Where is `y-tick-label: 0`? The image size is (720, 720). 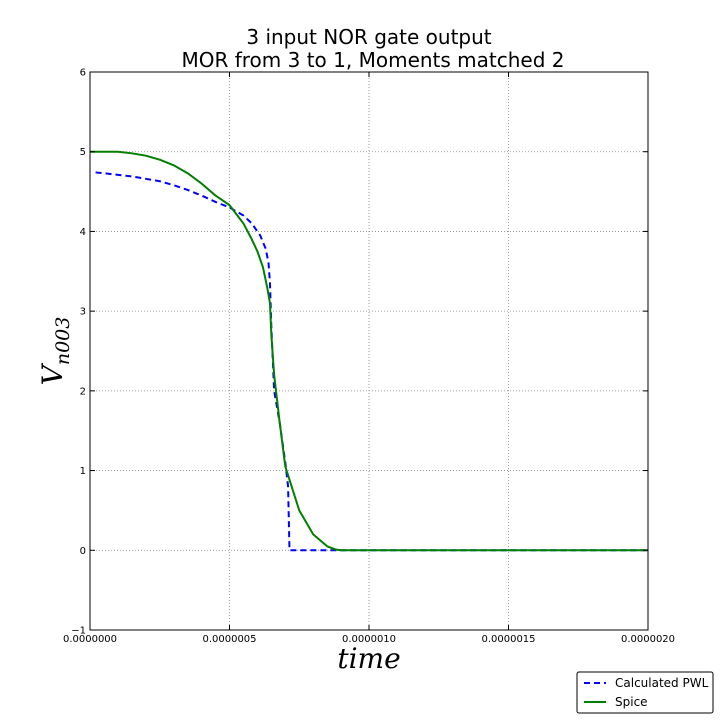 y-tick-label: 0 is located at coordinates (83, 551).